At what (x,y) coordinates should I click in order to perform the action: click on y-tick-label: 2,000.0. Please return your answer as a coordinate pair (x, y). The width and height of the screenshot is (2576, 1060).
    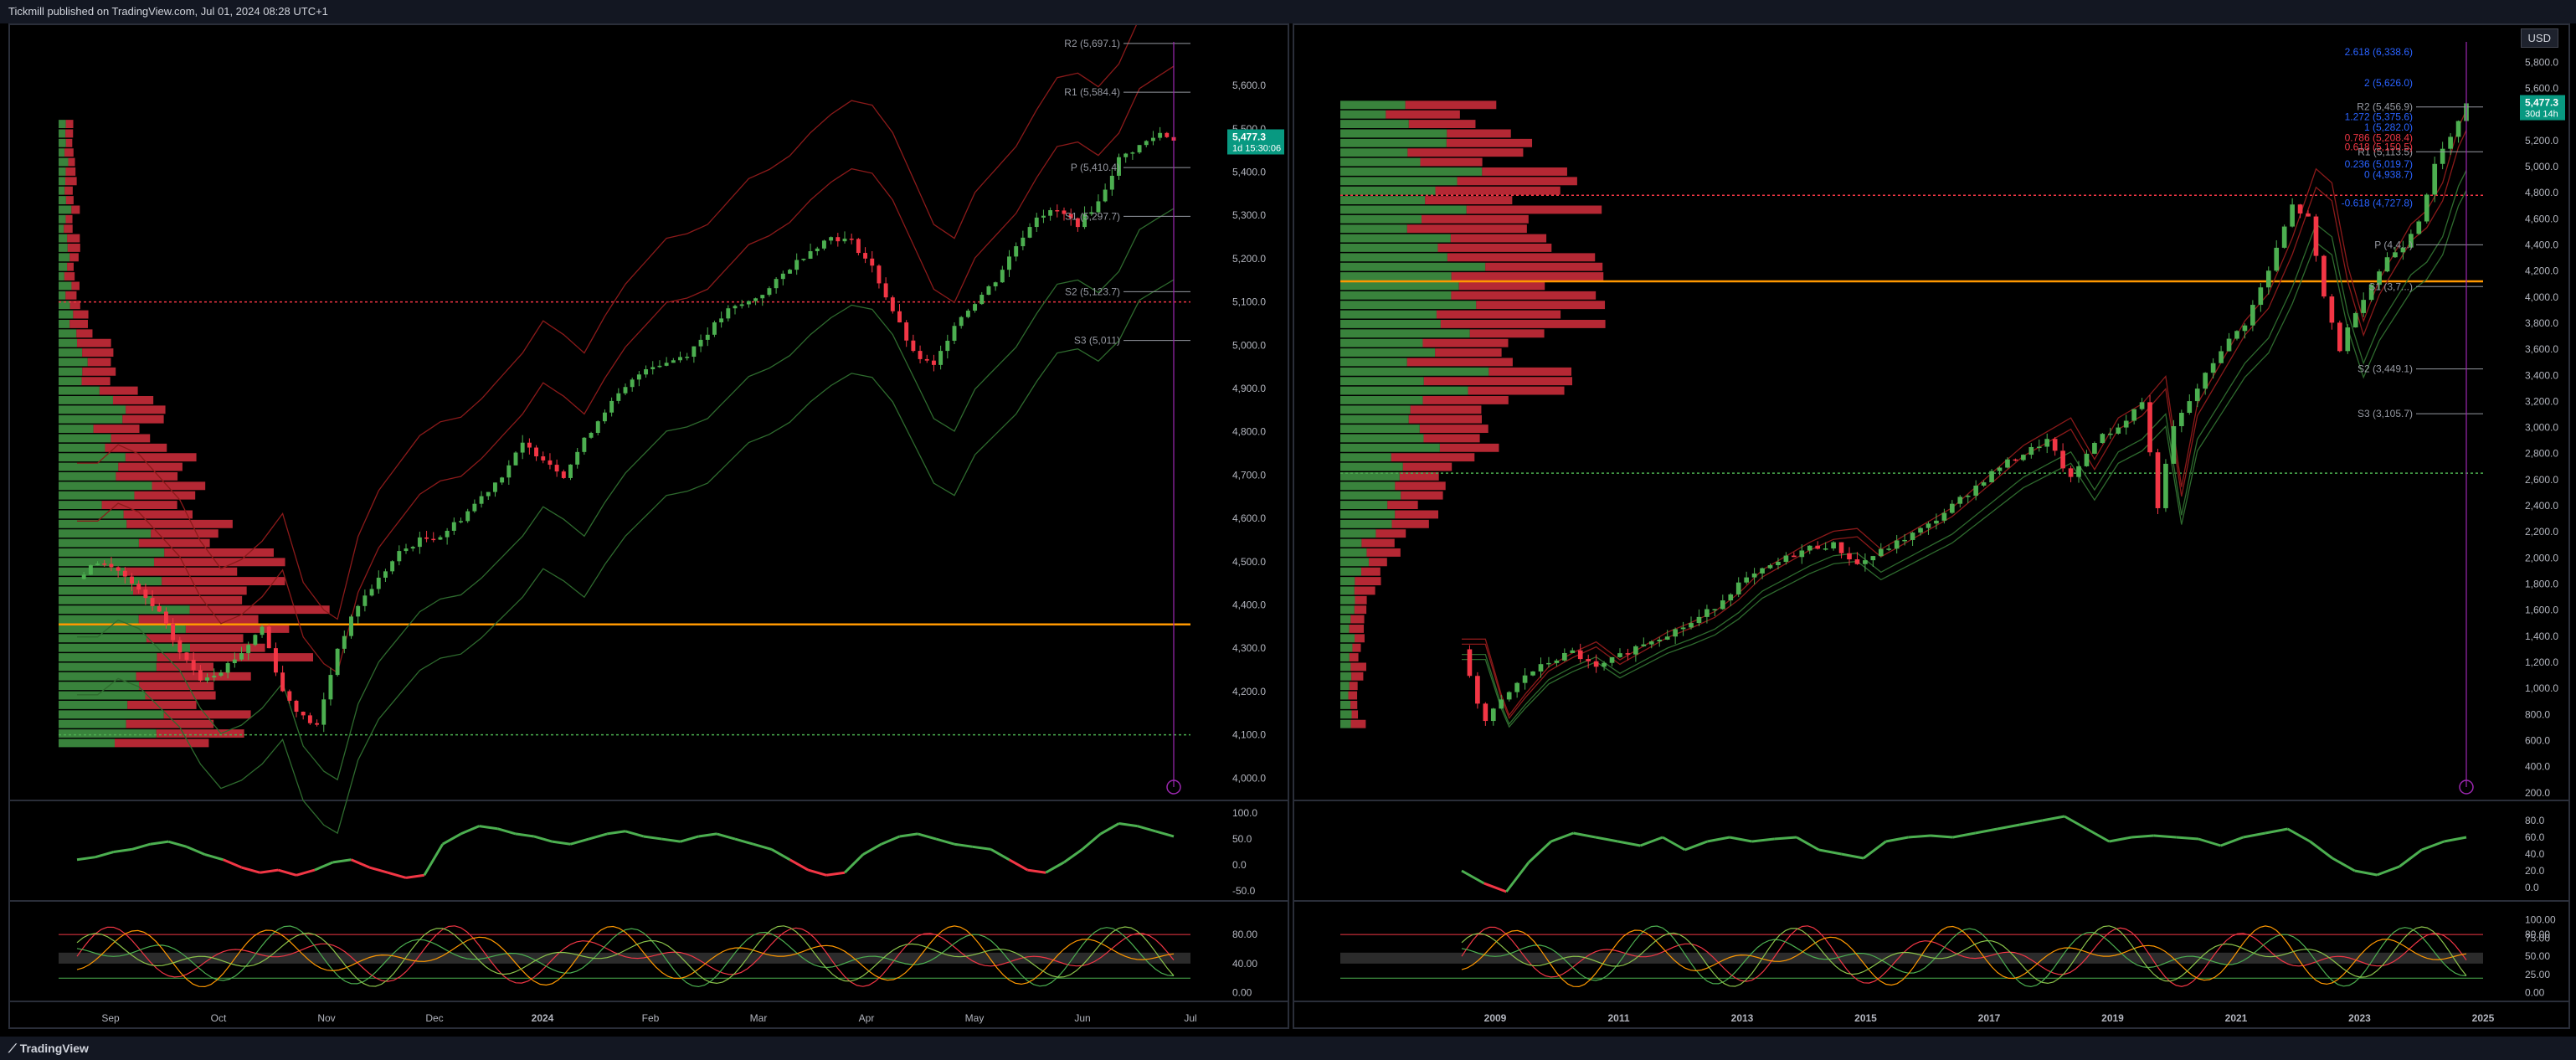
    Looking at the image, I should click on (2542, 557).